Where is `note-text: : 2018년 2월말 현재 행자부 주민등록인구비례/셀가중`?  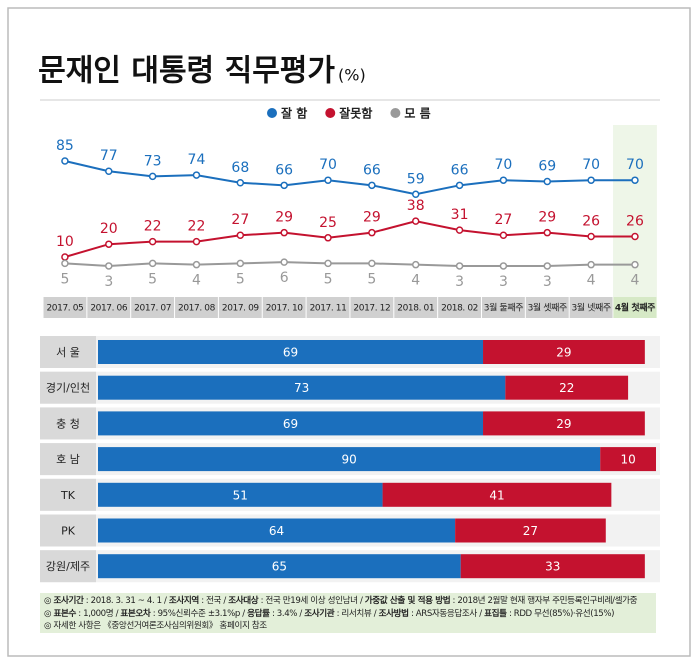
note-text: : 2018년 2월말 현재 행자부 주민등록인구비례/셀가중 is located at coordinates (544, 601).